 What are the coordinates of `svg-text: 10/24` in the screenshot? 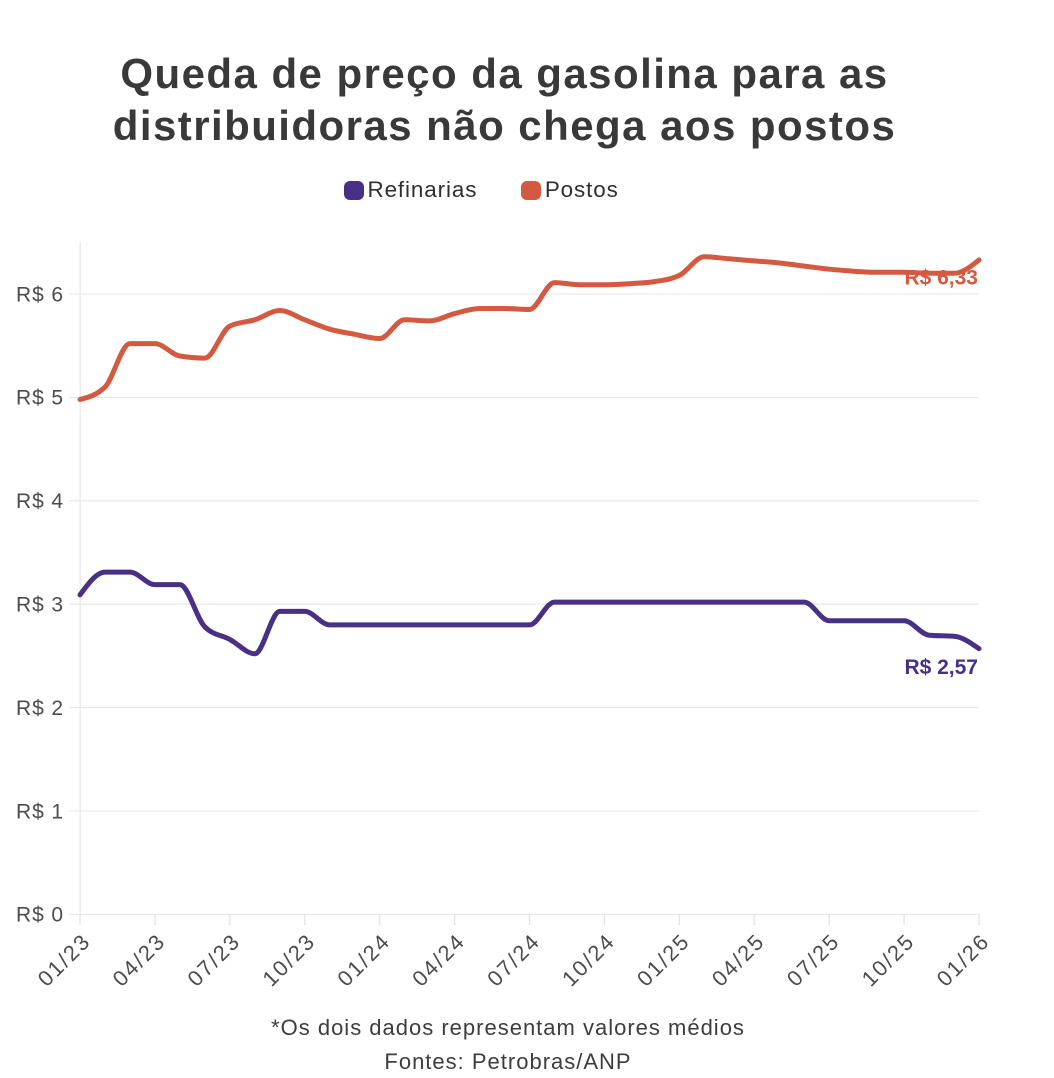 It's located at (588, 959).